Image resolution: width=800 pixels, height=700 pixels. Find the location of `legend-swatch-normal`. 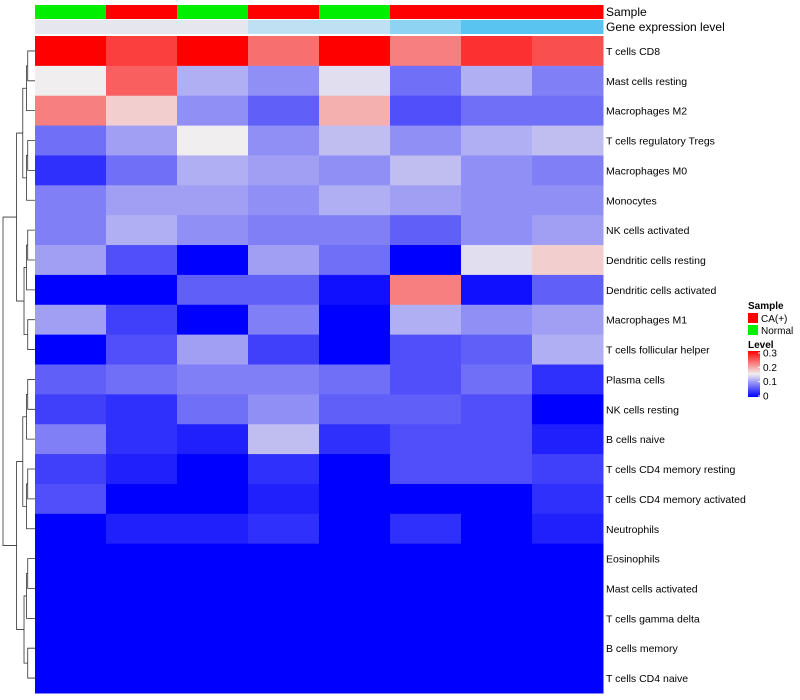

legend-swatch-normal is located at coordinates (753, 330).